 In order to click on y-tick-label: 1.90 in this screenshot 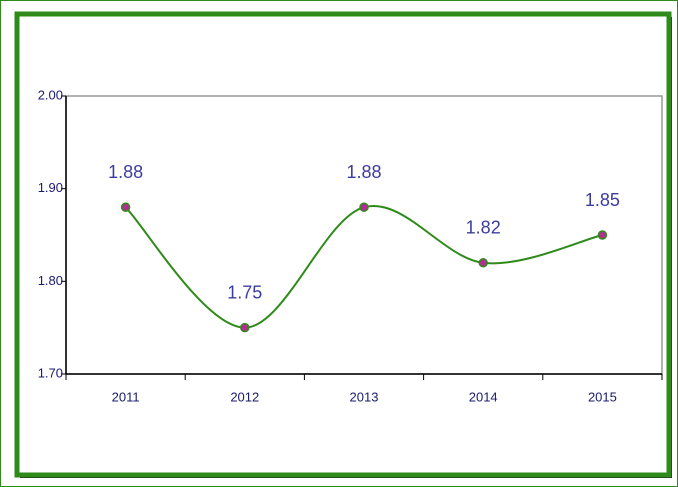, I will do `click(50, 187)`.